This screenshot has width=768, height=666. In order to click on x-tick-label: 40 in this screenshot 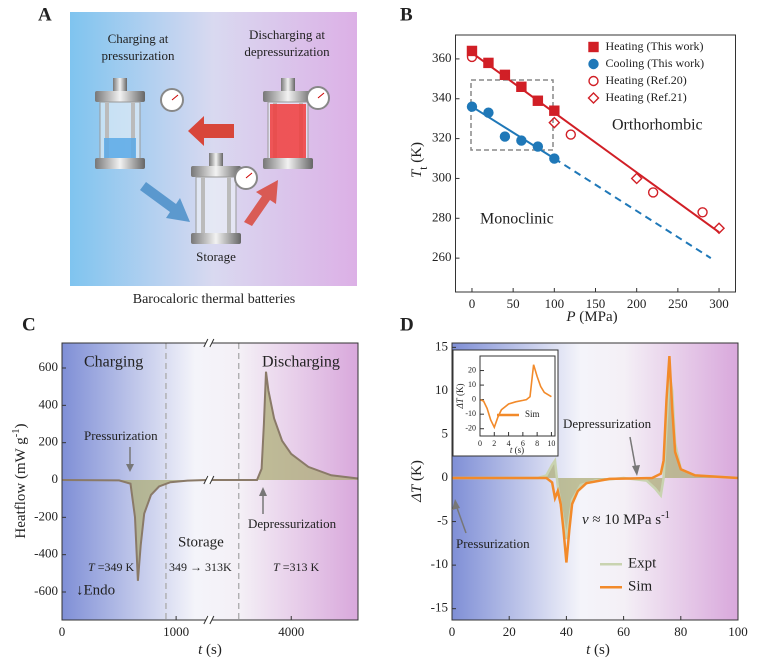, I will do `click(566, 631)`.